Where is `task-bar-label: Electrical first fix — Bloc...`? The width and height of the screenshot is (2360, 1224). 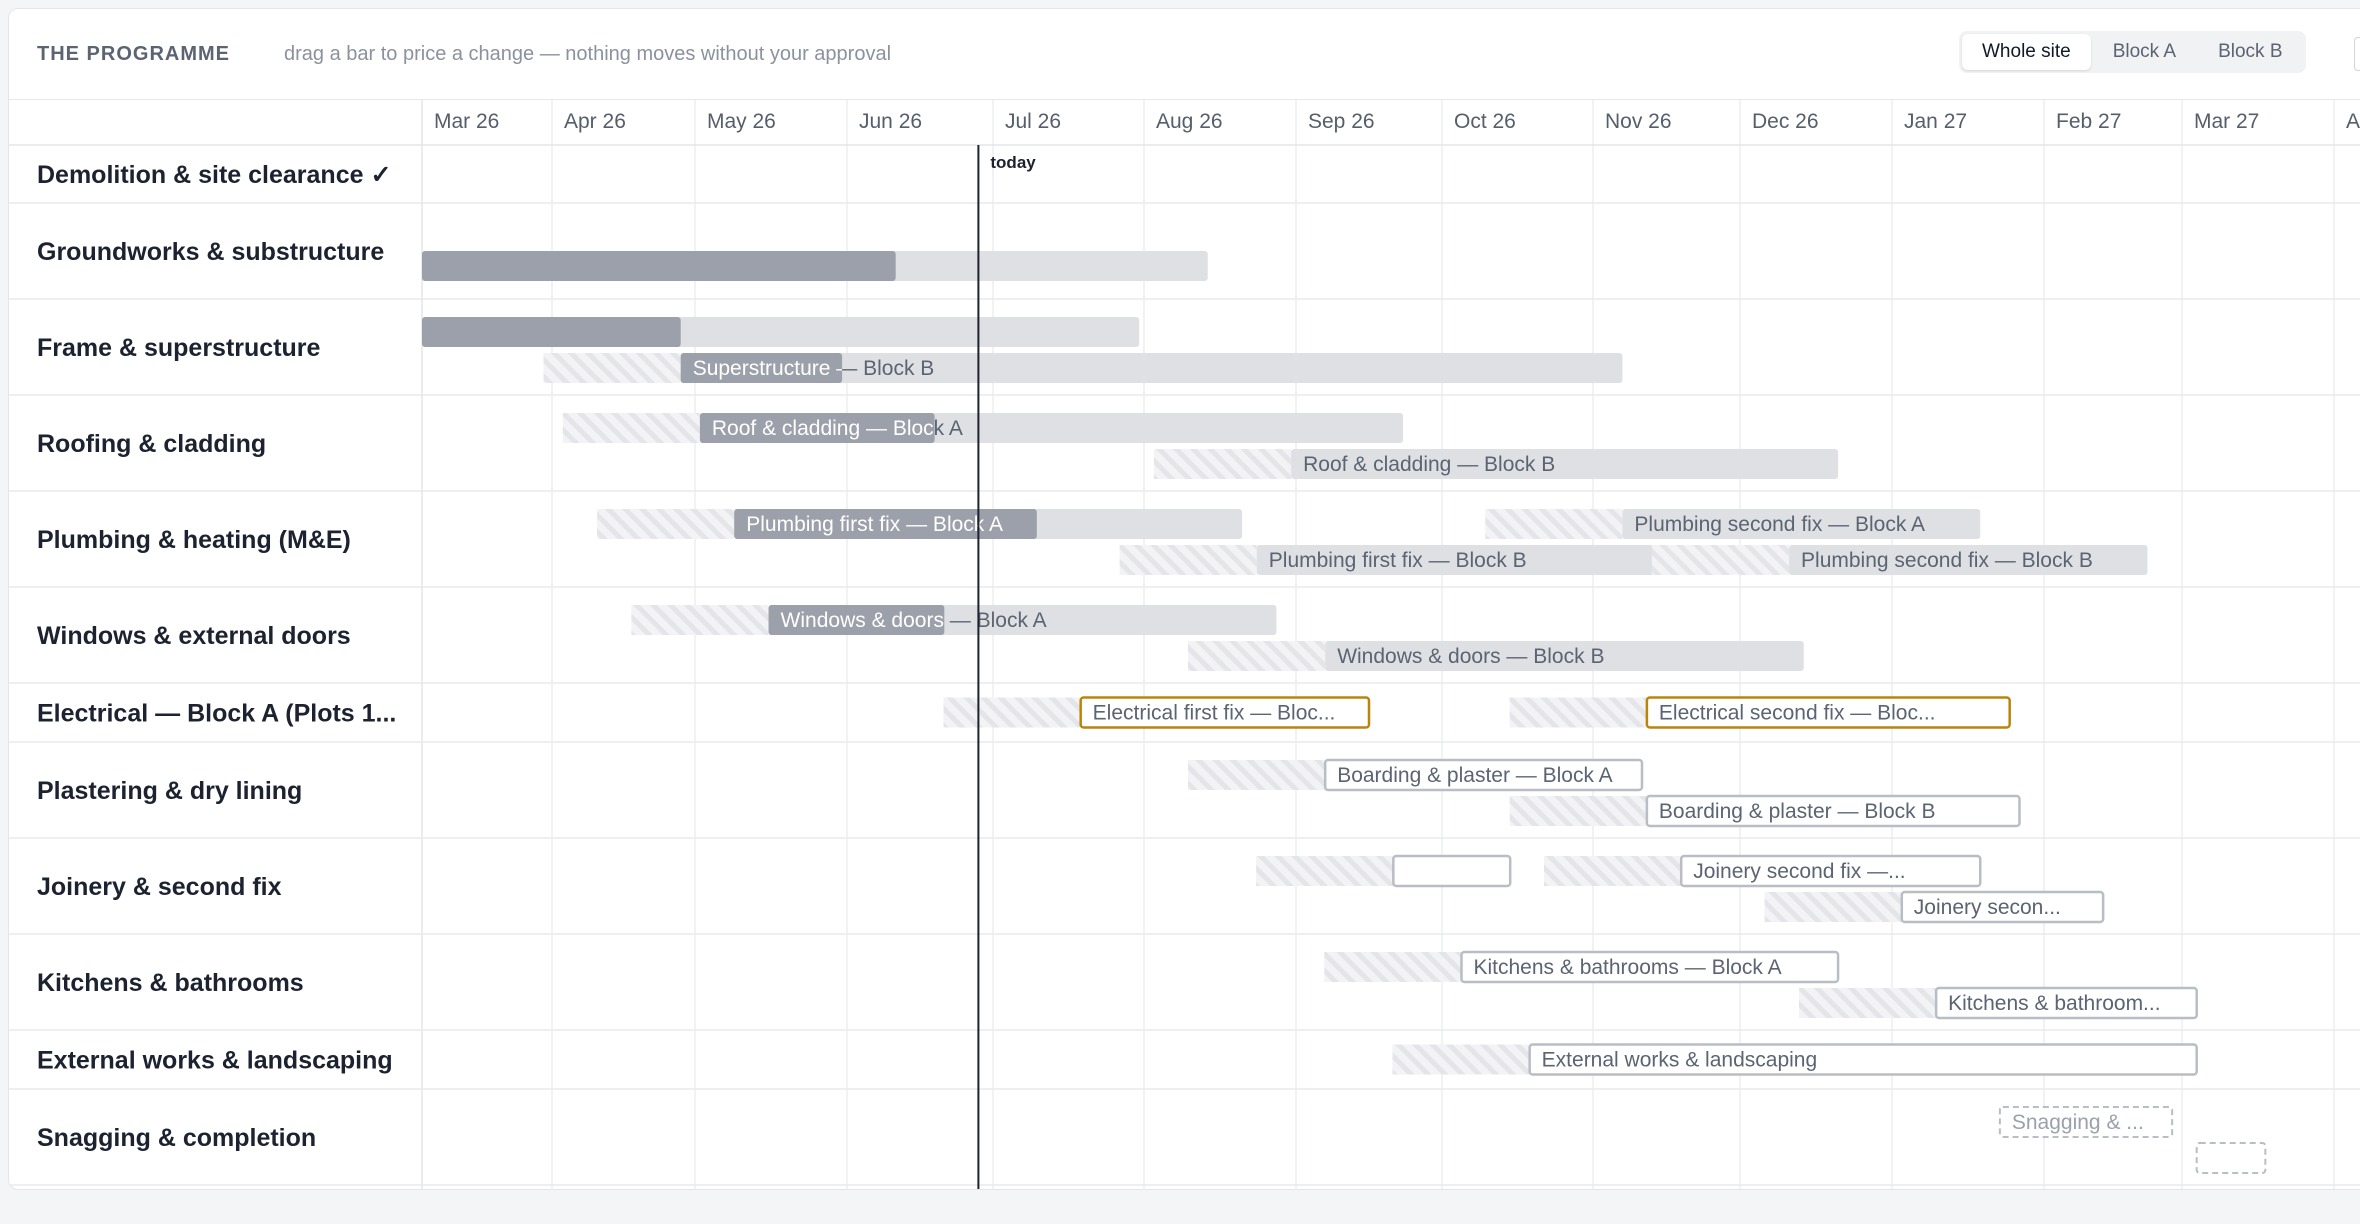 task-bar-label: Electrical first fix — Bloc... is located at coordinates (1214, 713).